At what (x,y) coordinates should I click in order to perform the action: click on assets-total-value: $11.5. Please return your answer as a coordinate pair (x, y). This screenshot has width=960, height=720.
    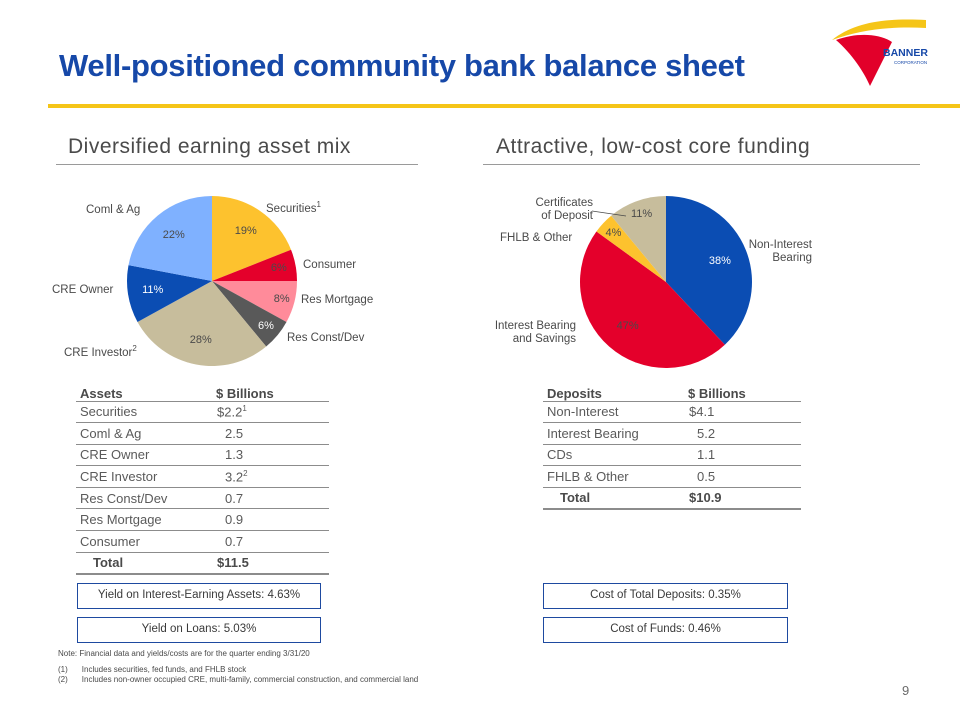
    Looking at the image, I should click on (270, 563).